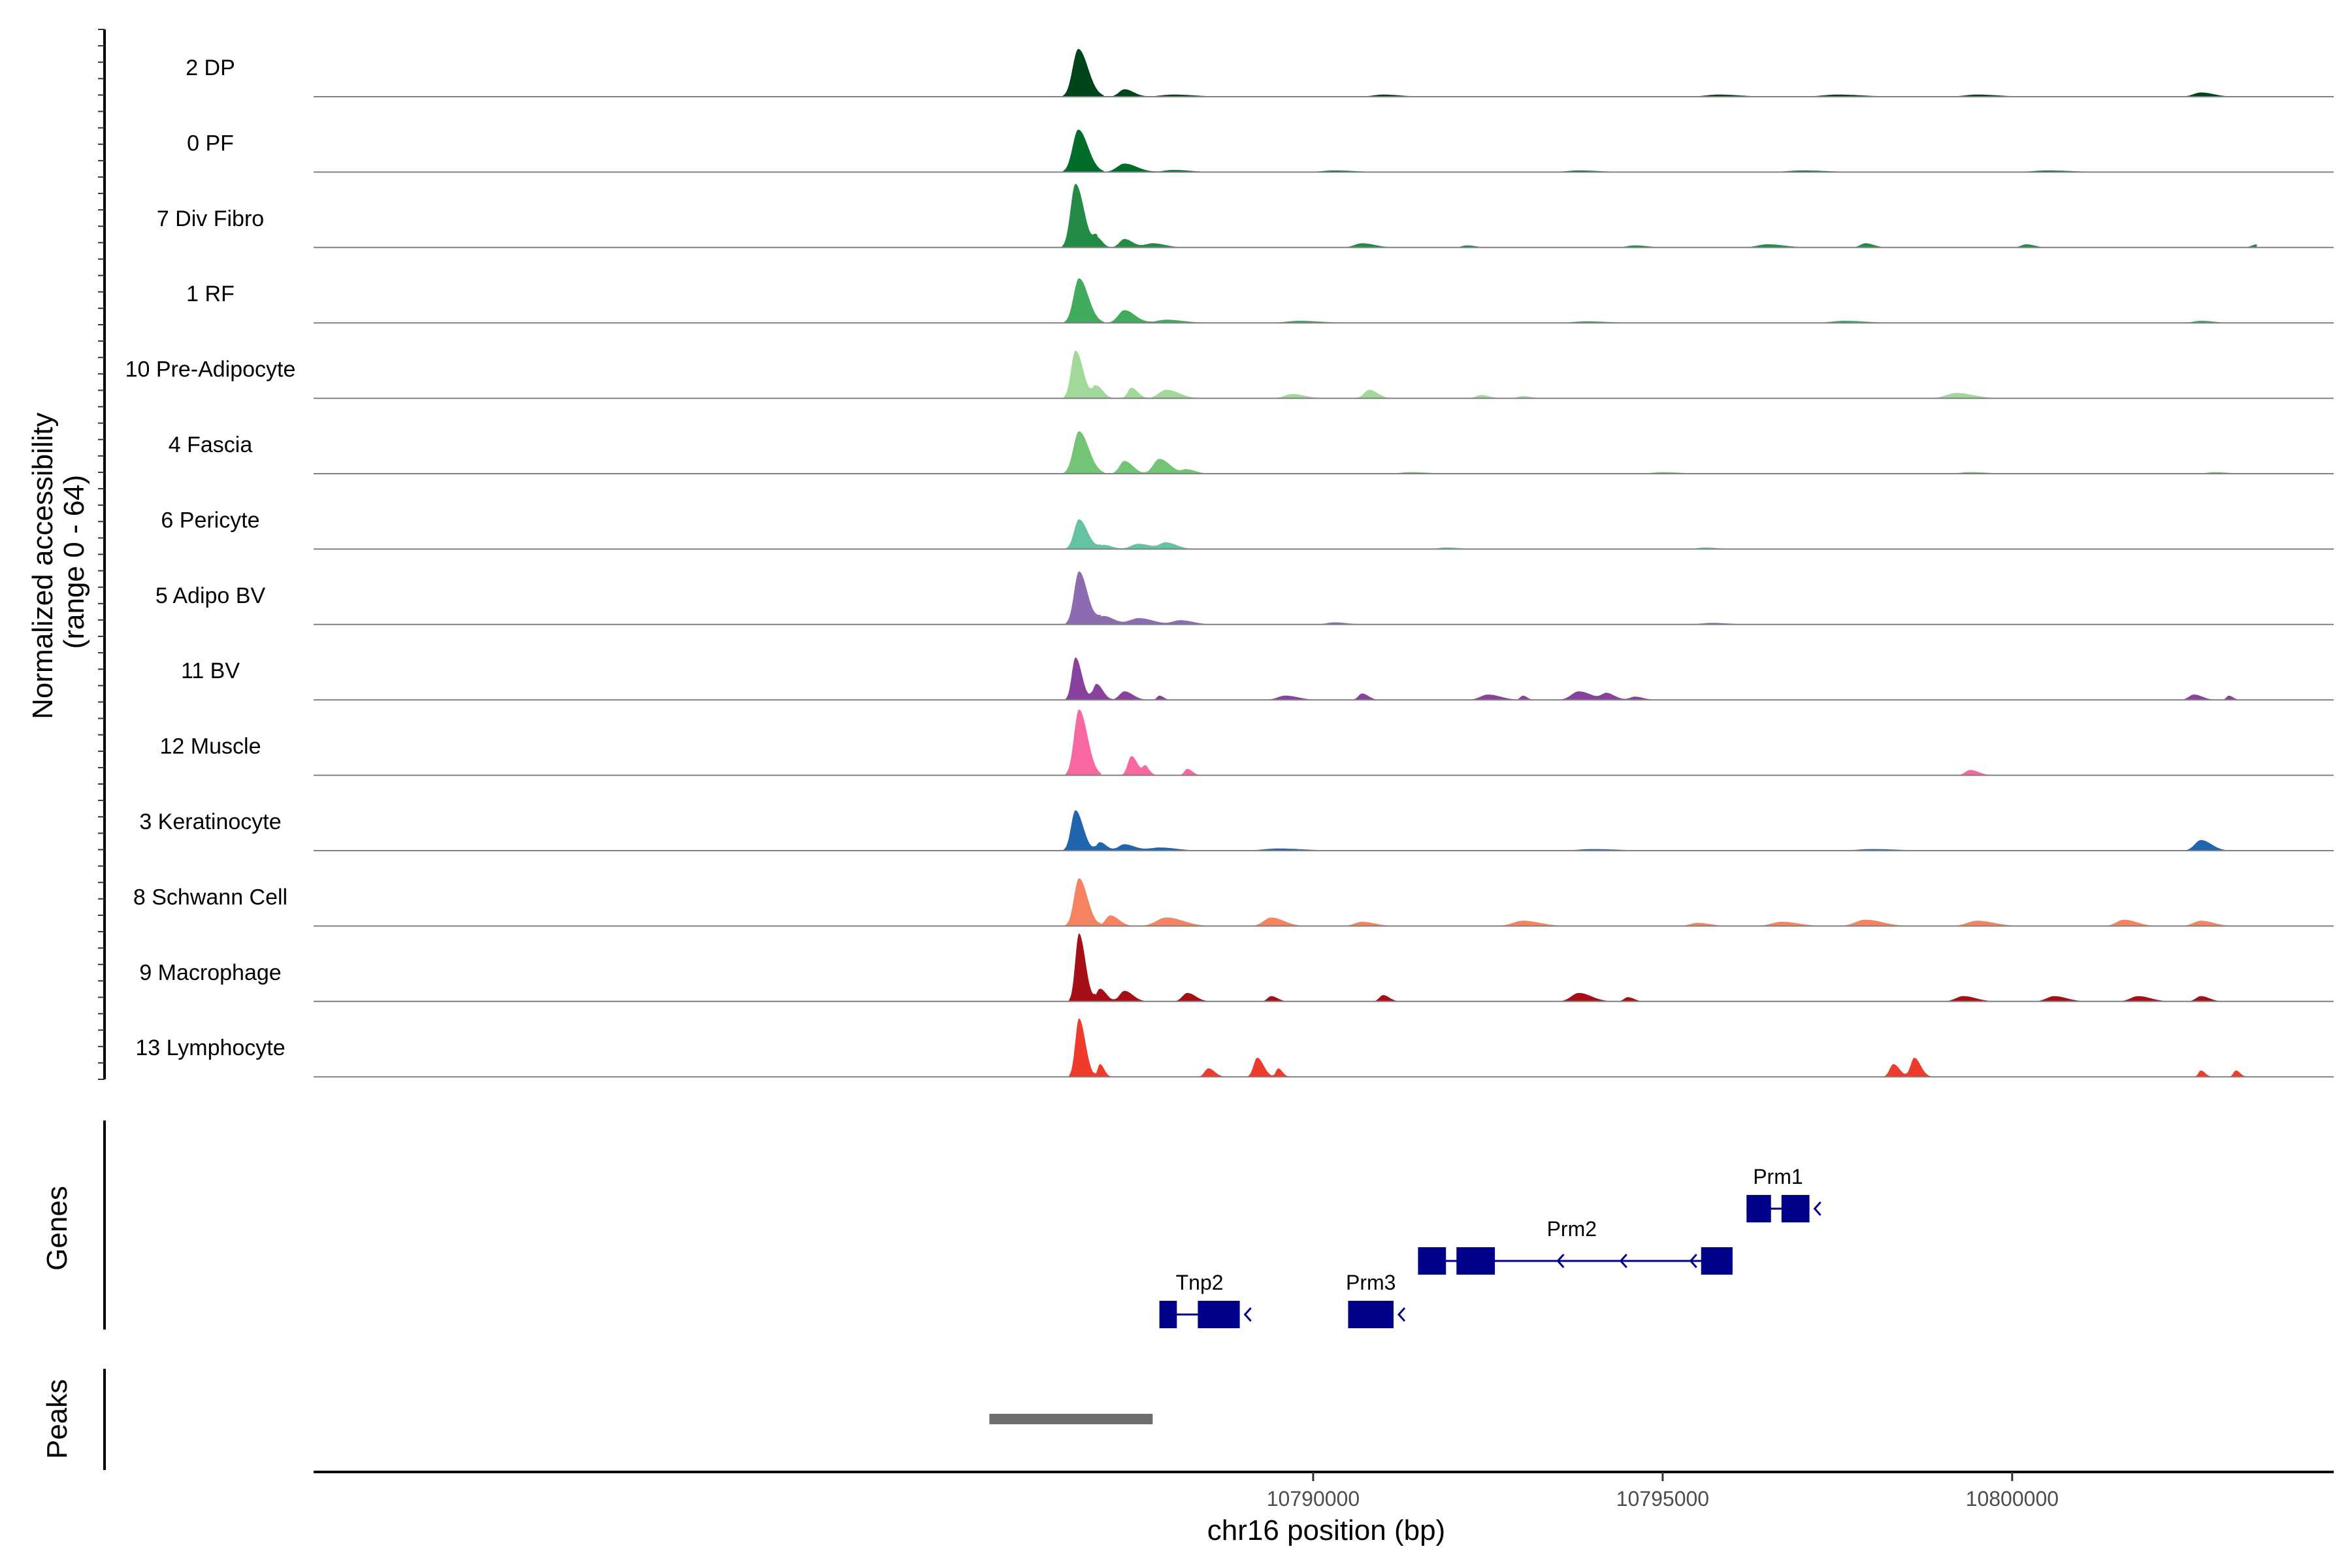 Image resolution: width=2352 pixels, height=1568 pixels. What do you see at coordinates (210, 897) in the screenshot?
I see `track-label: 8 Schwann Cell` at bounding box center [210, 897].